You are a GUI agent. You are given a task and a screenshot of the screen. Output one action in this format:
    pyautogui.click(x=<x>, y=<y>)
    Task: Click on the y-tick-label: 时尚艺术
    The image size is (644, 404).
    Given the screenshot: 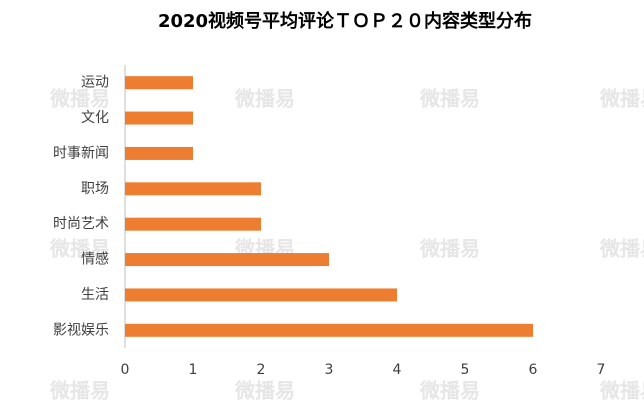 What is the action you would take?
    pyautogui.click(x=81, y=224)
    